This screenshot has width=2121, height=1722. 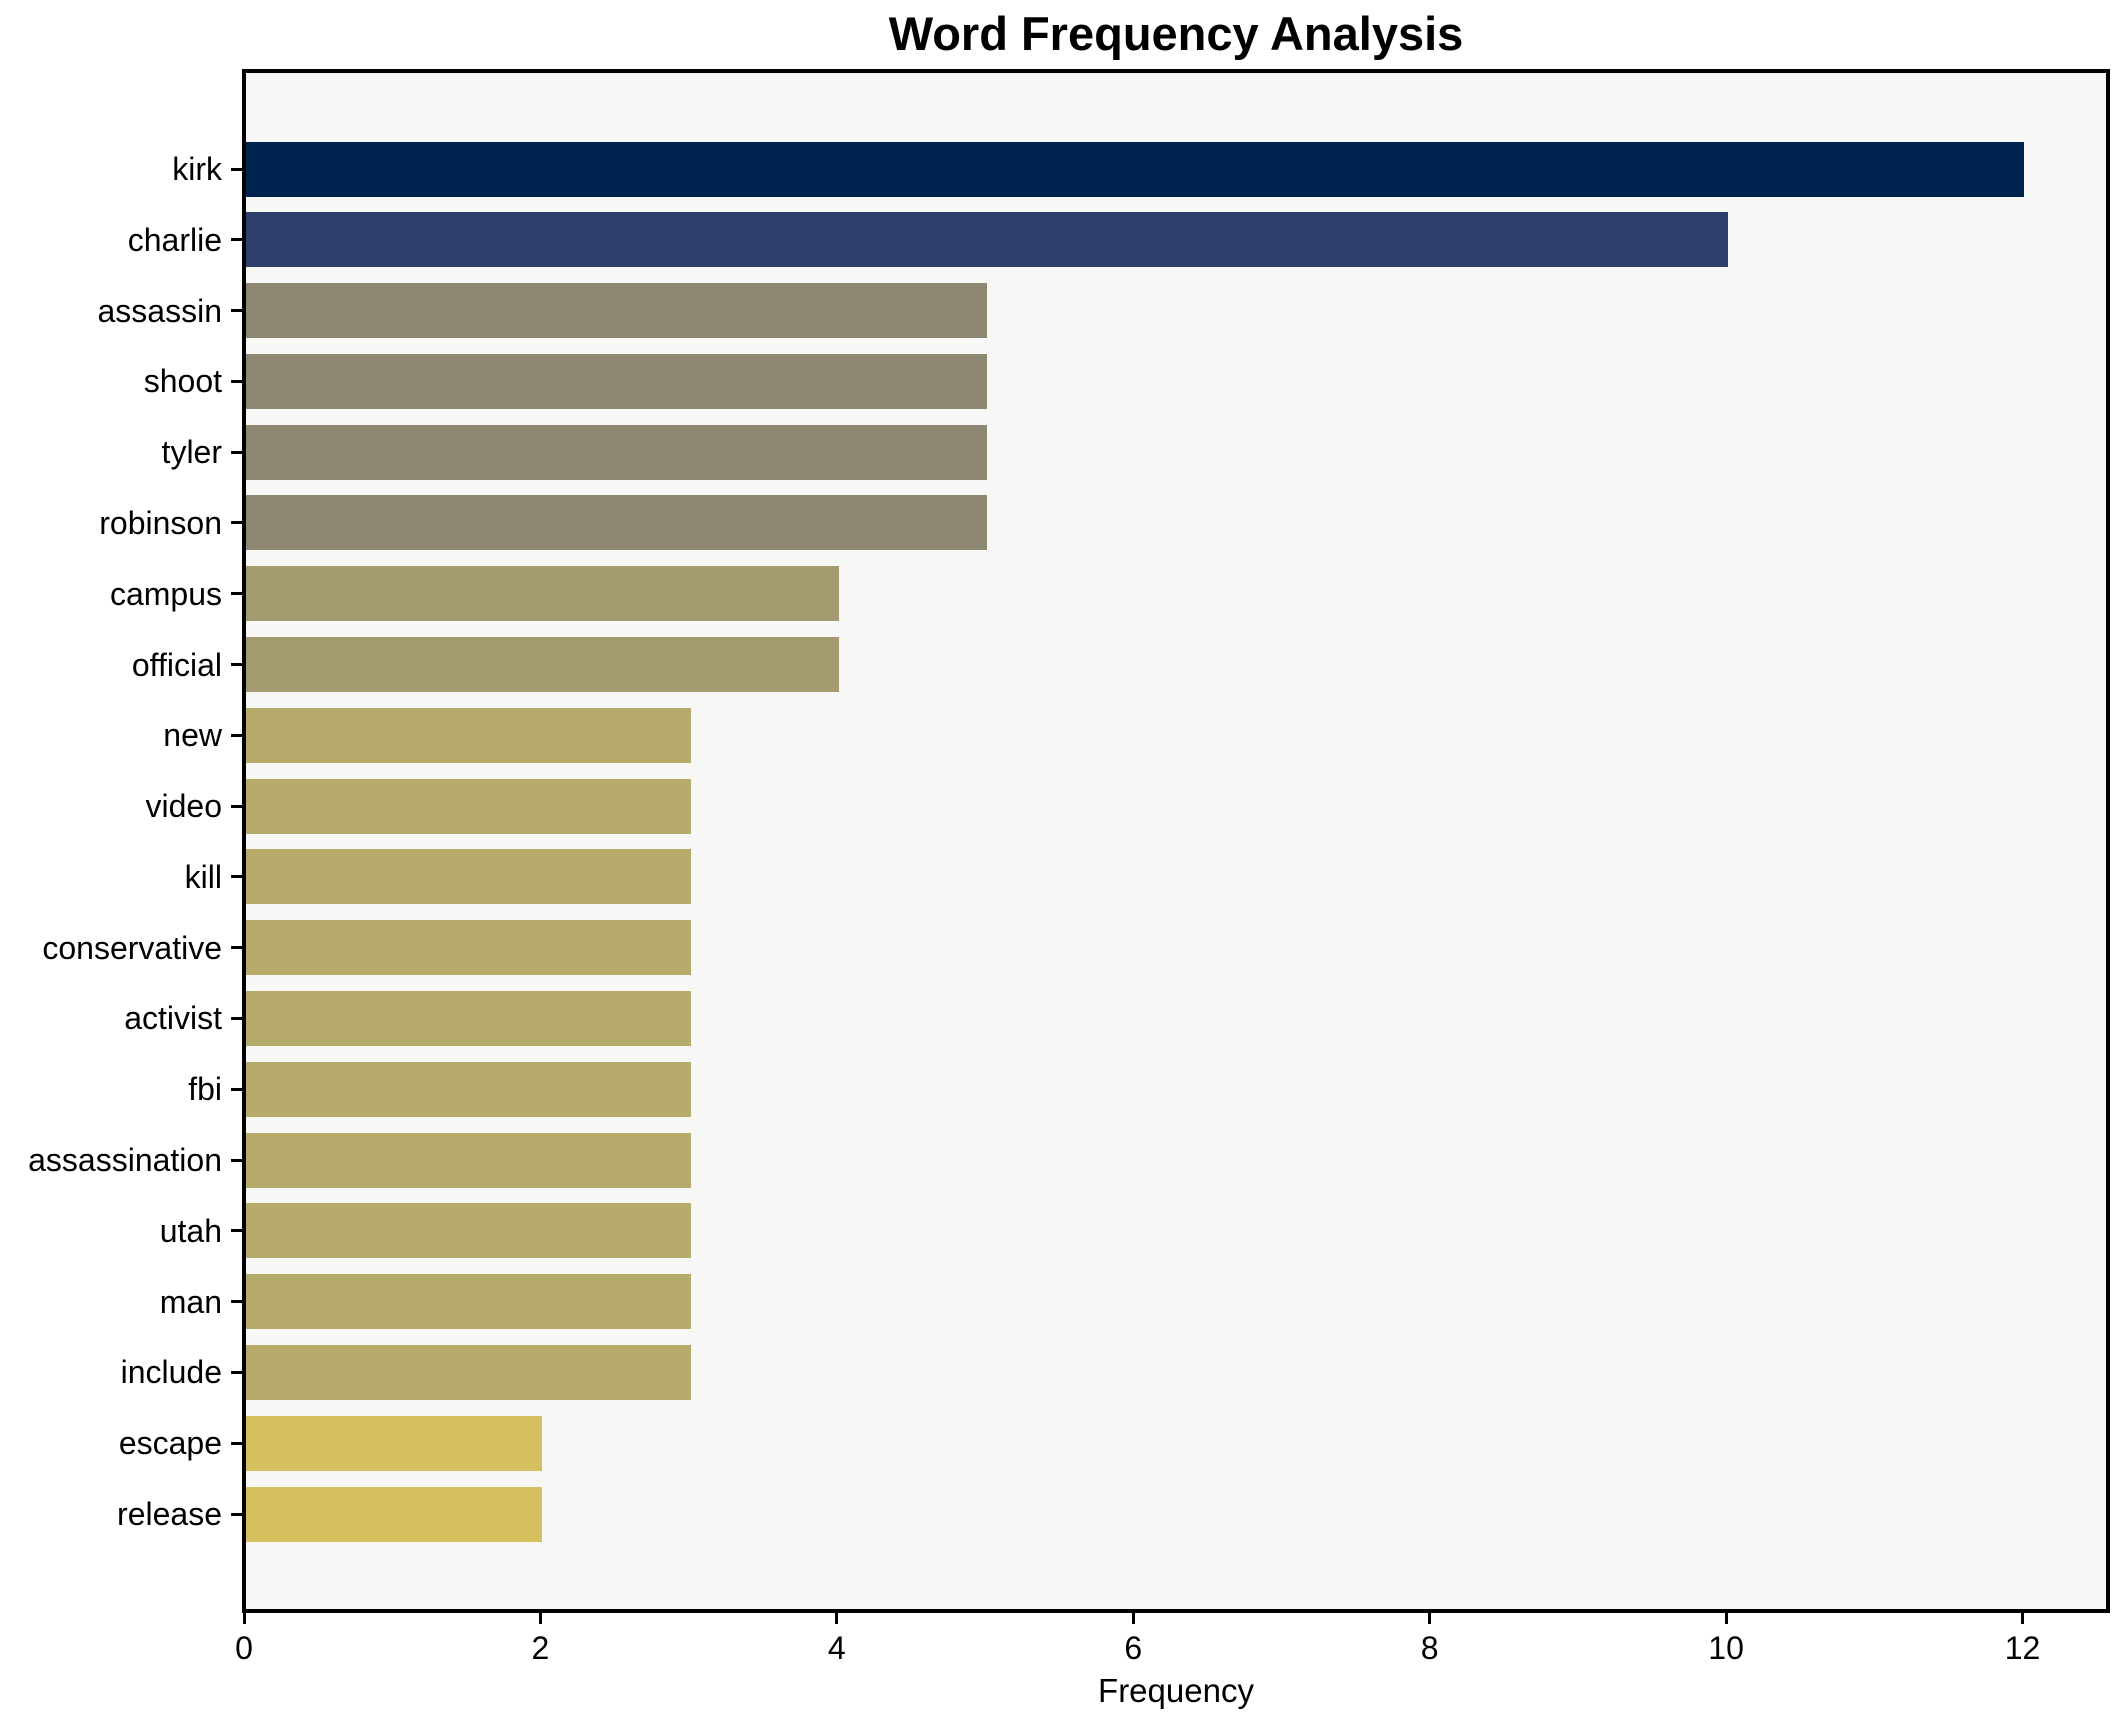 I want to click on bar-activist, so click(x=468, y=1018).